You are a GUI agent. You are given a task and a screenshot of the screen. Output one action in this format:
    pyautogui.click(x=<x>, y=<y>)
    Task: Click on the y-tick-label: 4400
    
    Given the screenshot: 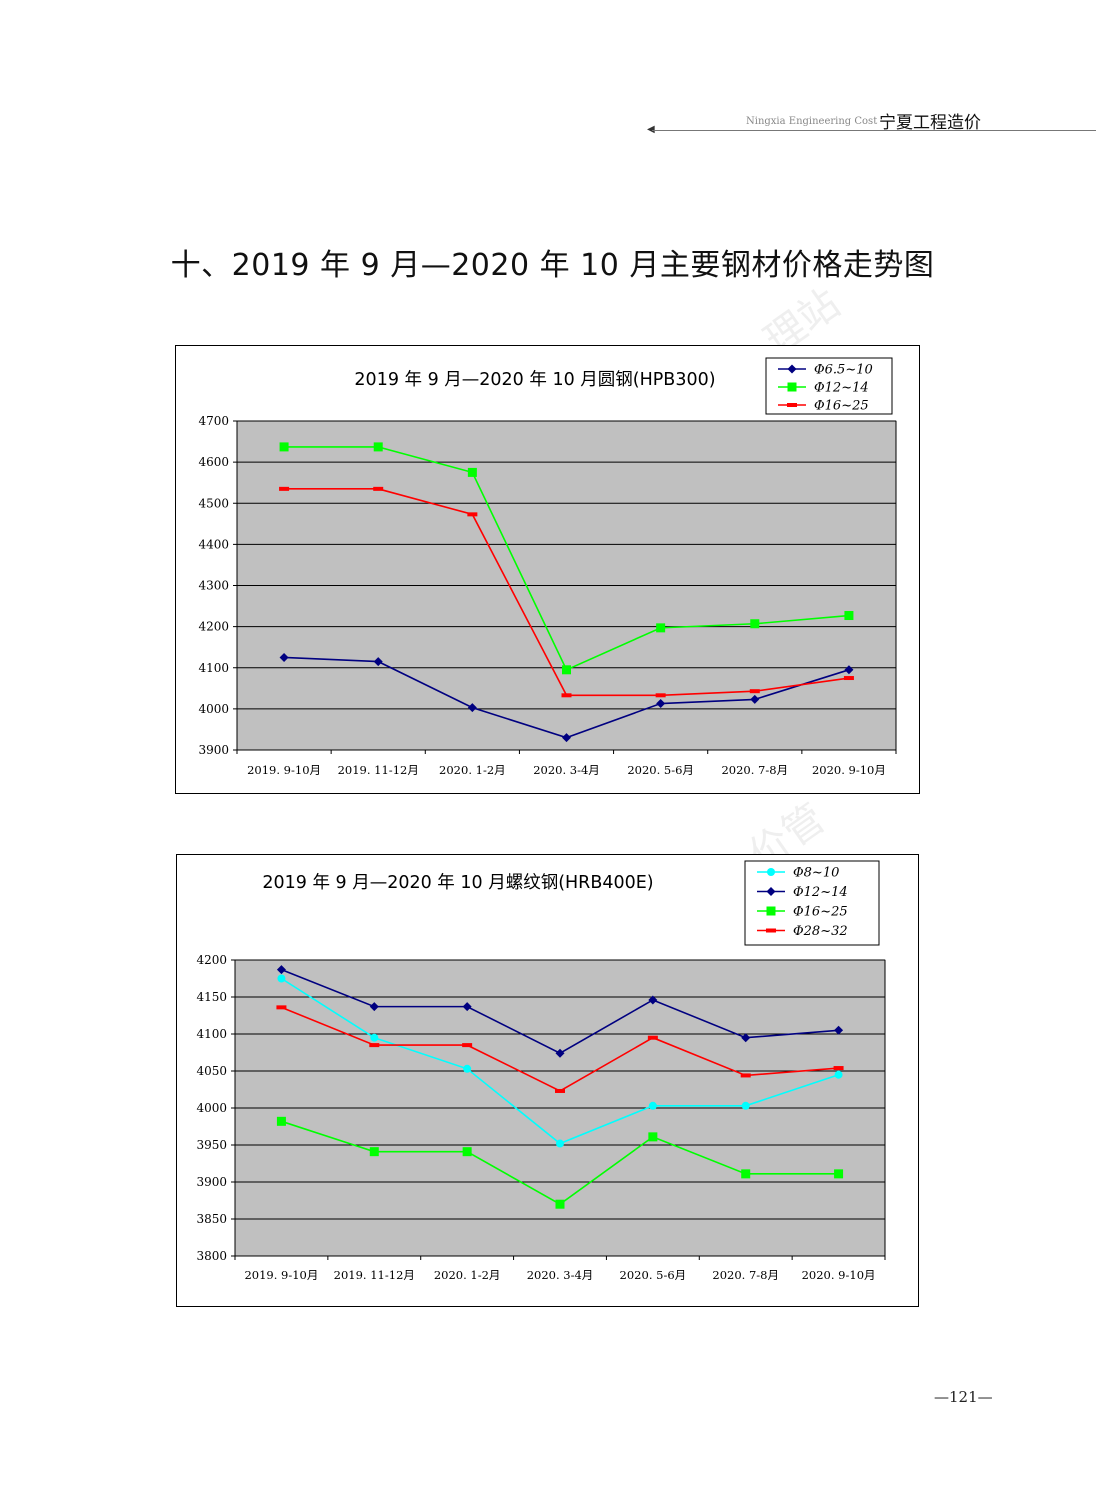 What is the action you would take?
    pyautogui.click(x=213, y=544)
    